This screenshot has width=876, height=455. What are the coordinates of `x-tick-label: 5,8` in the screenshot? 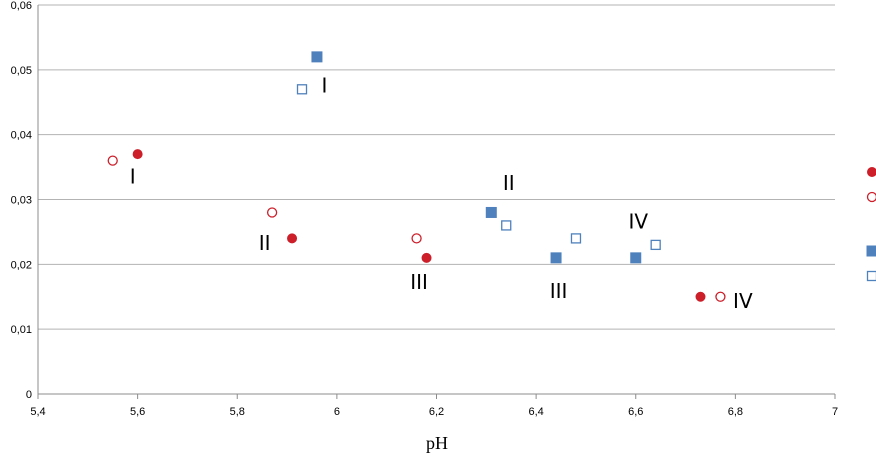 It's located at (237, 412).